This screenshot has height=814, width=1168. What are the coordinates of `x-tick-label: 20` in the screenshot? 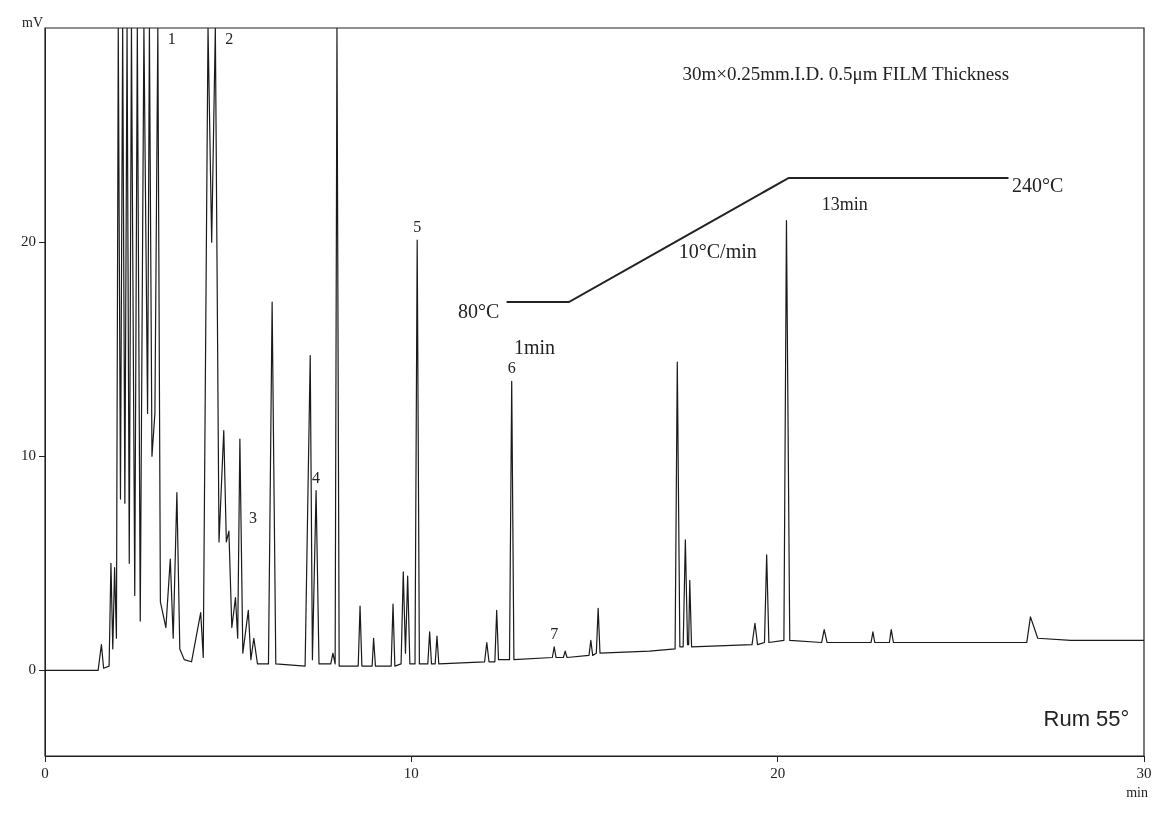 It's located at (778, 772).